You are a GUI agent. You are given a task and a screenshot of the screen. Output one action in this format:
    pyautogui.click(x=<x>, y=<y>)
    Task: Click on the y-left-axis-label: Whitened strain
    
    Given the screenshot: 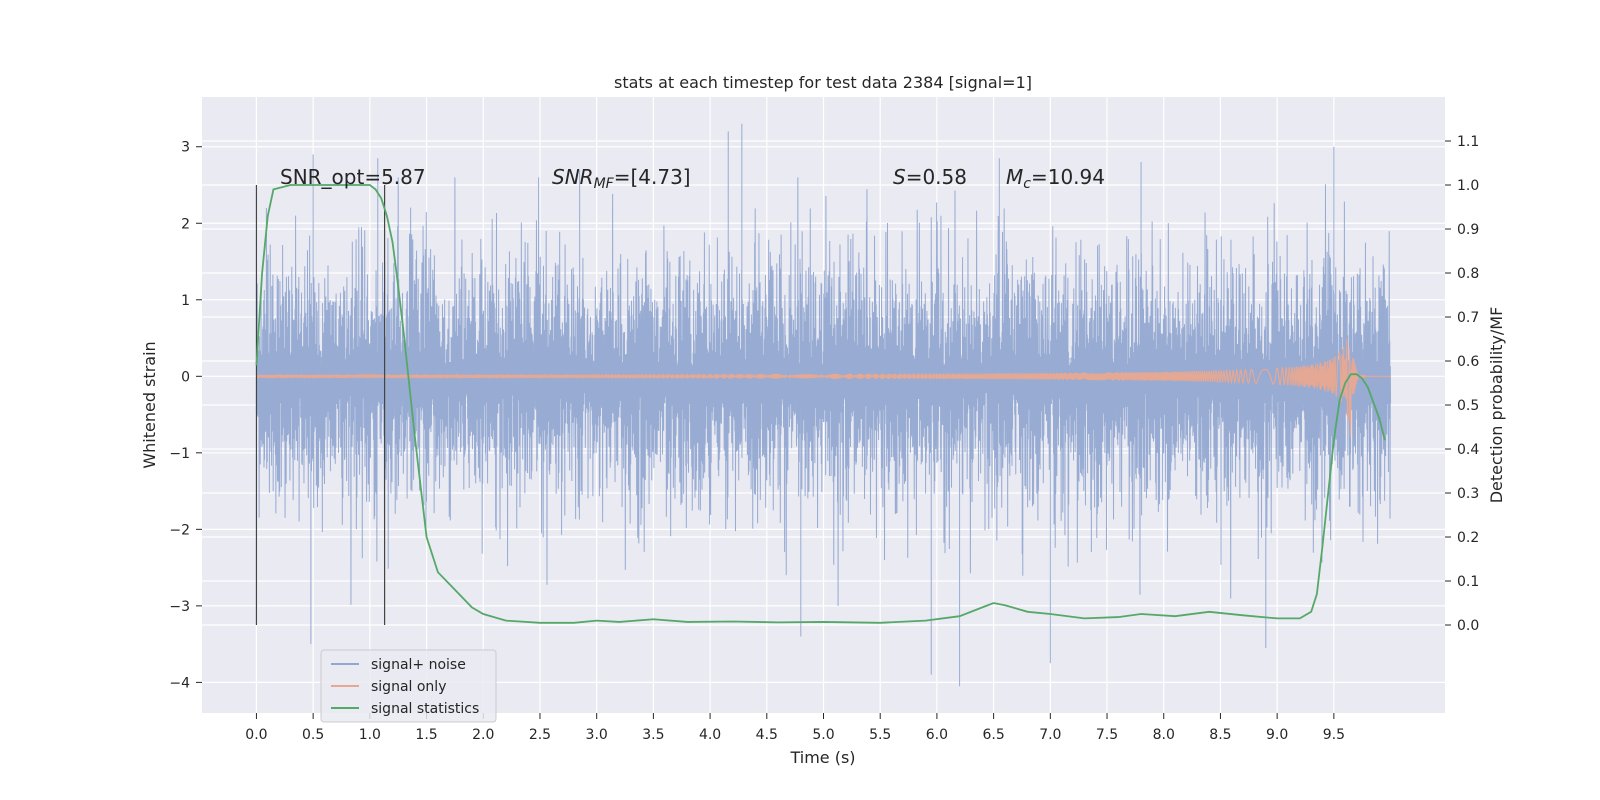 What is the action you would take?
    pyautogui.click(x=149, y=404)
    